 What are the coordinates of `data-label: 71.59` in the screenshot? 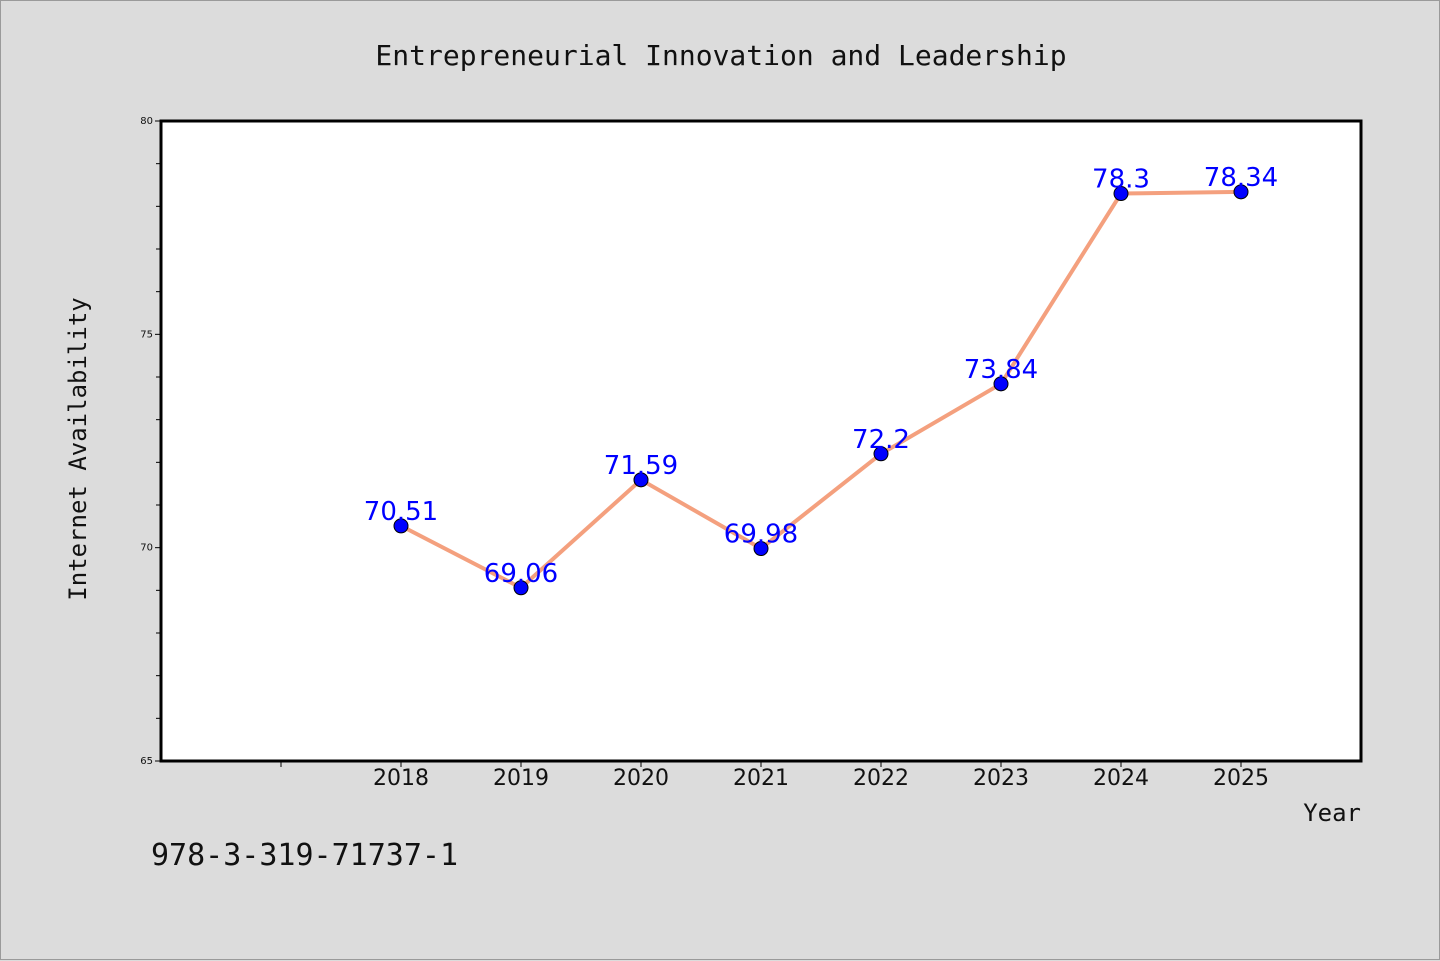 It's located at (641, 466).